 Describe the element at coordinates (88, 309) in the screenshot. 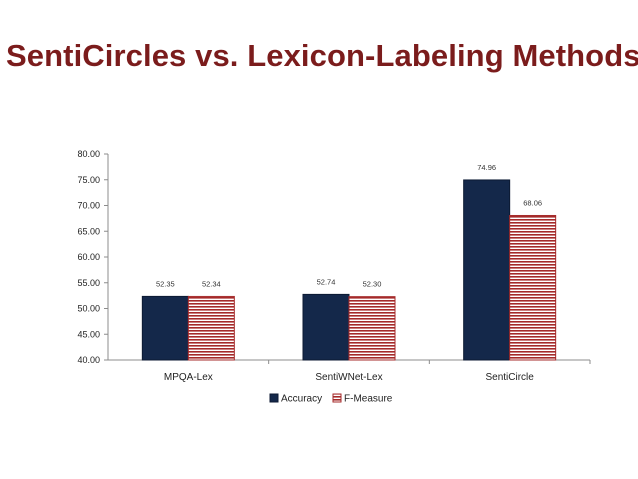

I see `y-tick-label: 50.00` at that location.